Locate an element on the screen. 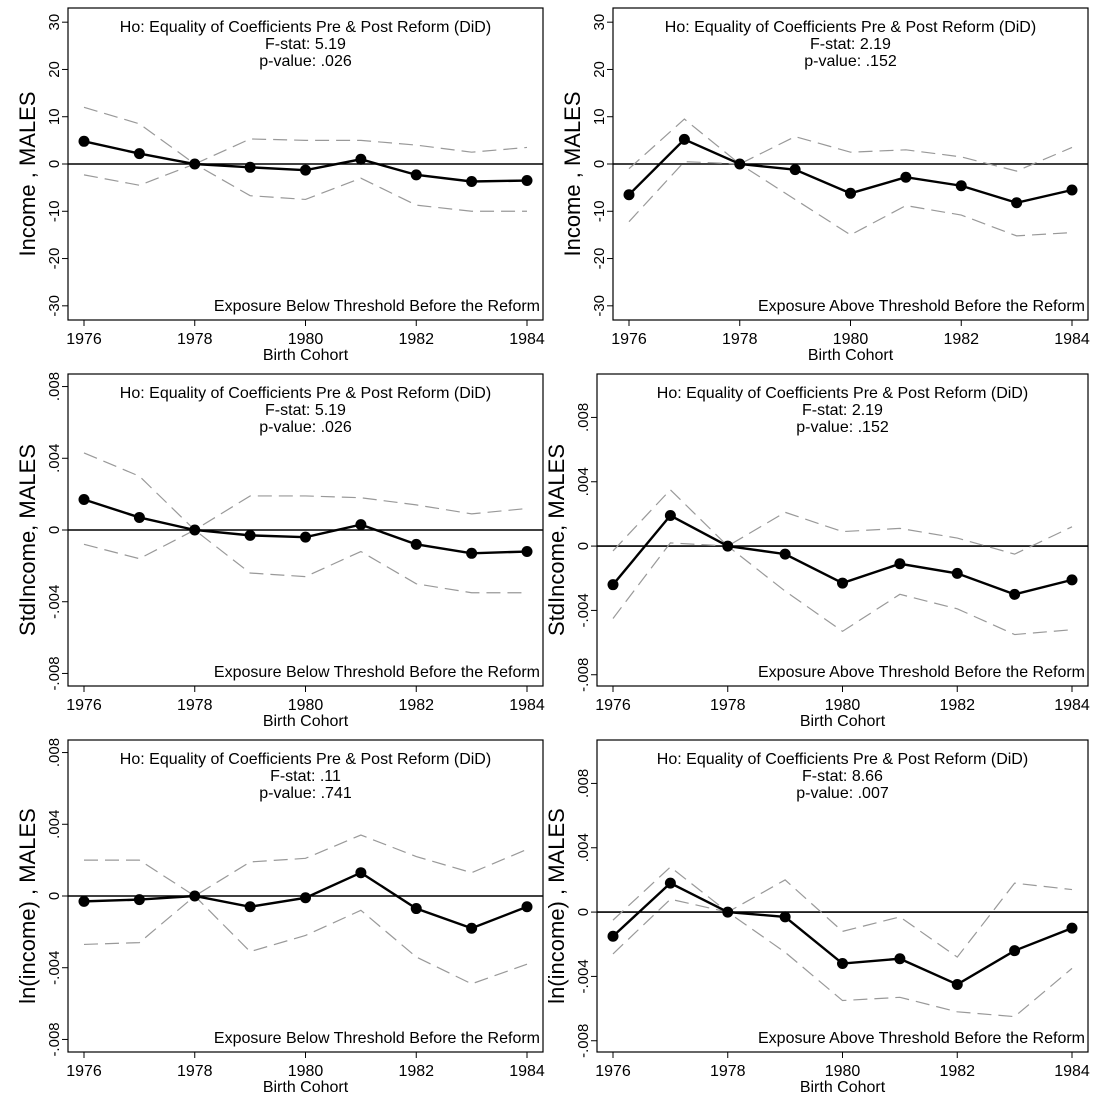 The image size is (1094, 1101). annotation-line: F-stat: 2.19 is located at coordinates (850, 44).